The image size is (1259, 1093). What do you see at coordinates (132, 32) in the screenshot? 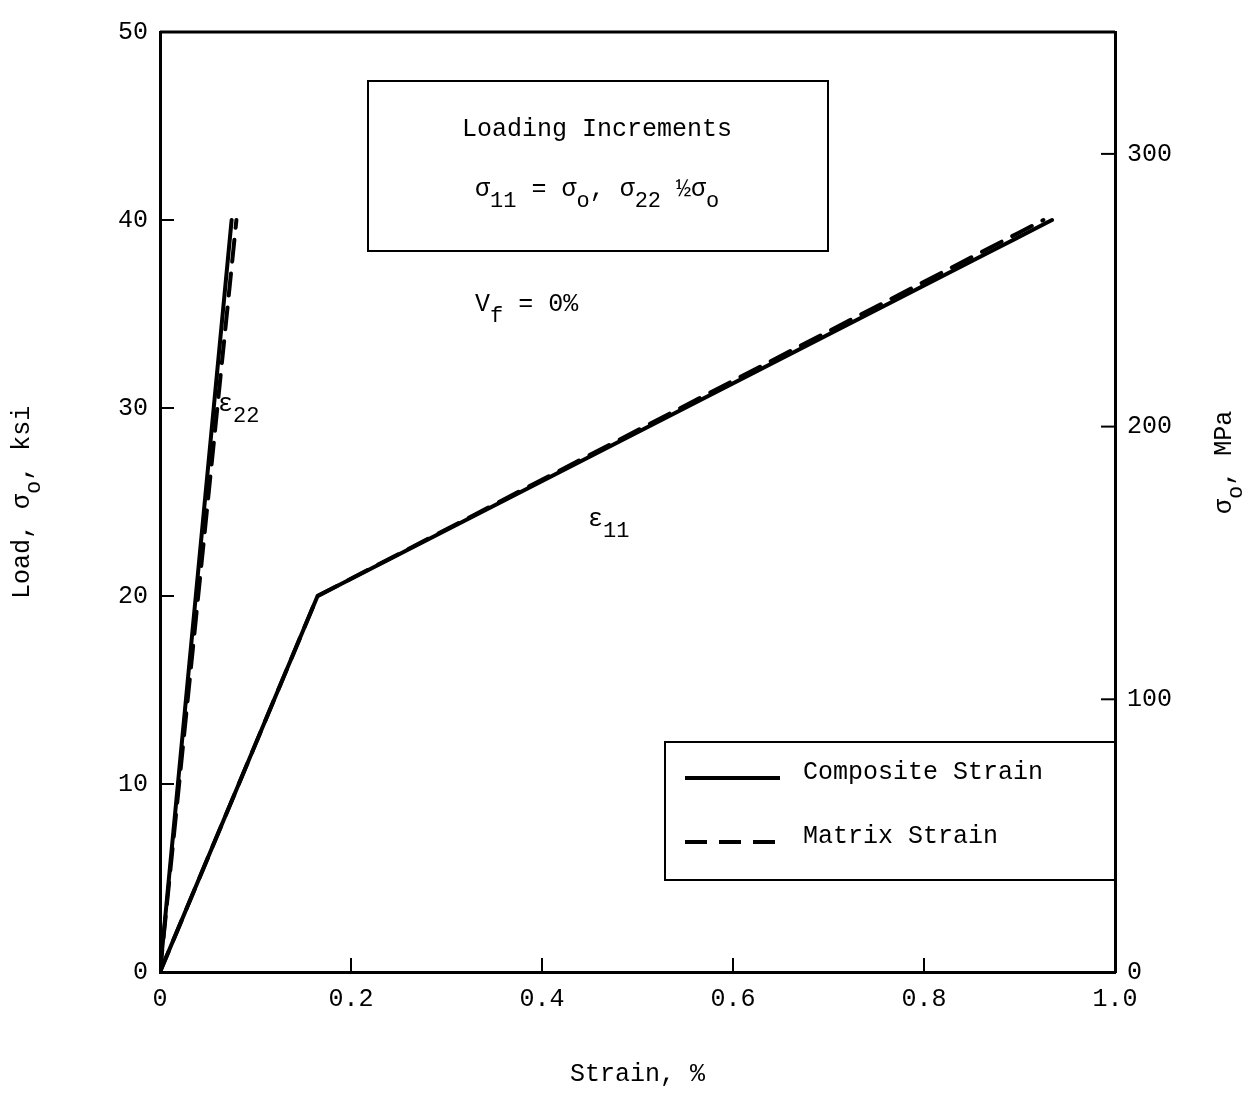
I see `y-tick-label: 50` at bounding box center [132, 32].